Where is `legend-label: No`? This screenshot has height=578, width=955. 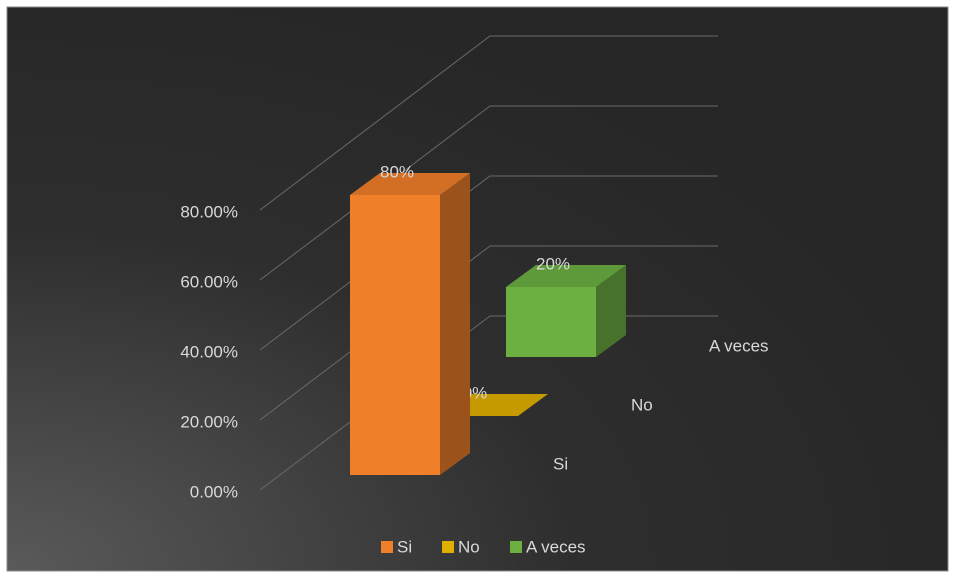
legend-label: No is located at coordinates (469, 546).